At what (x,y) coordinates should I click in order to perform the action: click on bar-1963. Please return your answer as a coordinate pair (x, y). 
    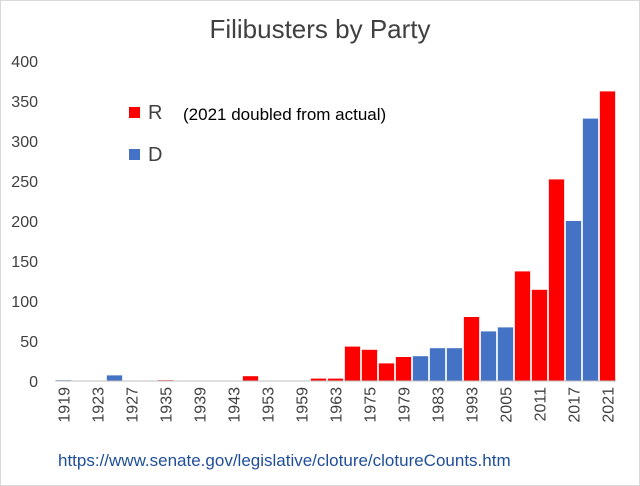
    Looking at the image, I should click on (335, 379).